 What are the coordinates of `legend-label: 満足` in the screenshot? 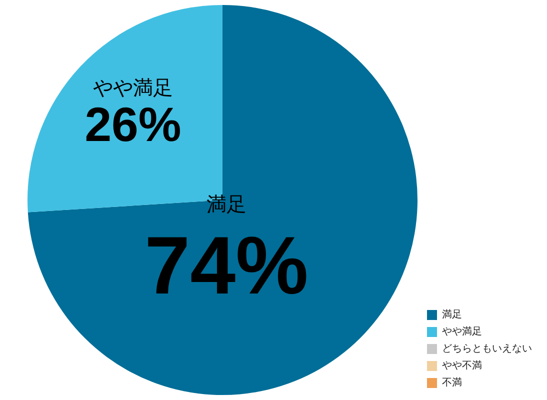 It's located at (452, 314).